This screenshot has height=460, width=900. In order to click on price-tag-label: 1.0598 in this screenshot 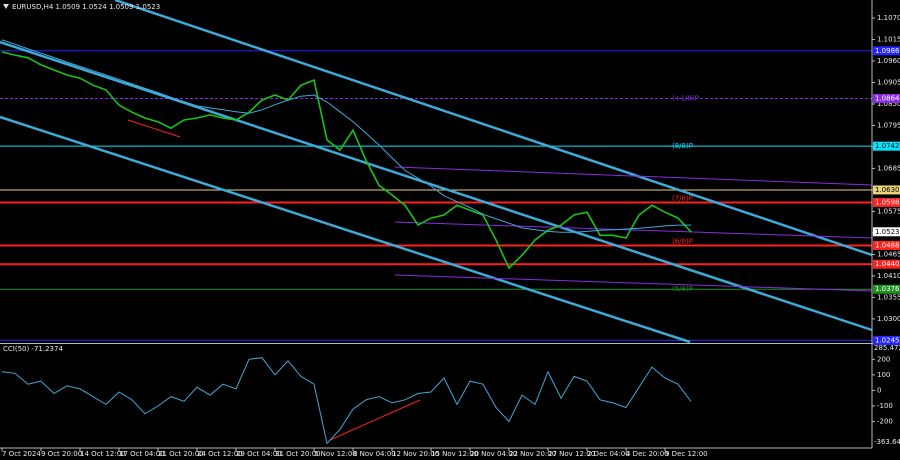, I will do `click(887, 202)`.